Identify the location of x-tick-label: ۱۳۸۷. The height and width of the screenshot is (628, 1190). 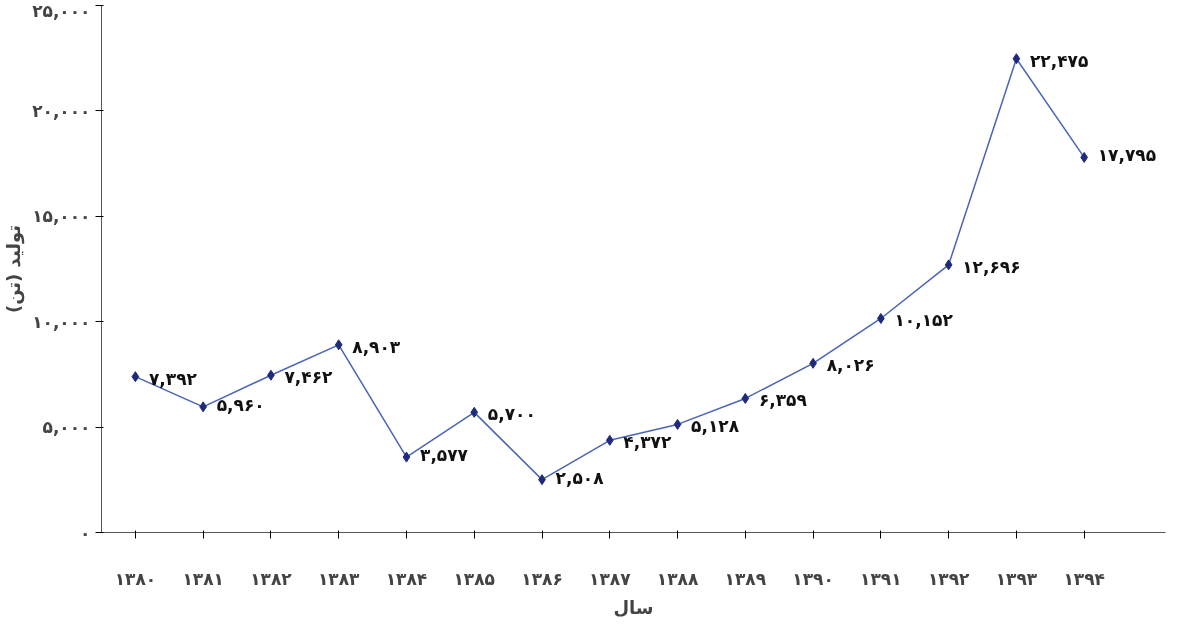
(610, 578).